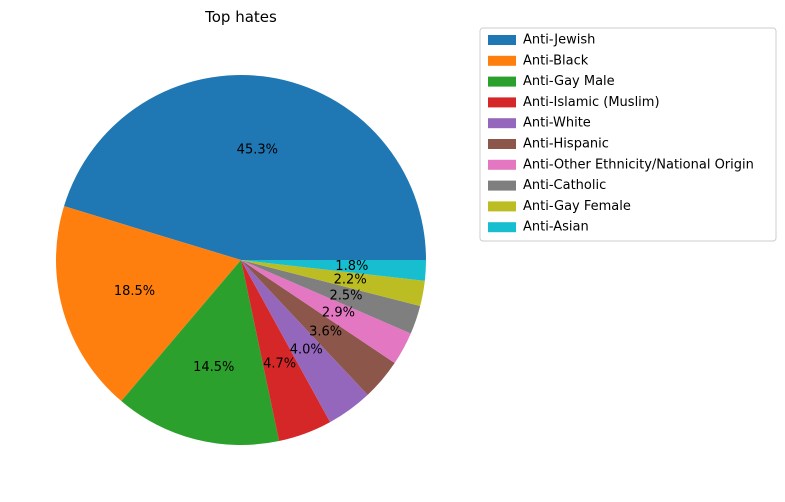  What do you see at coordinates (556, 227) in the screenshot?
I see `legend-label-anti-asian: Anti-Asian` at bounding box center [556, 227].